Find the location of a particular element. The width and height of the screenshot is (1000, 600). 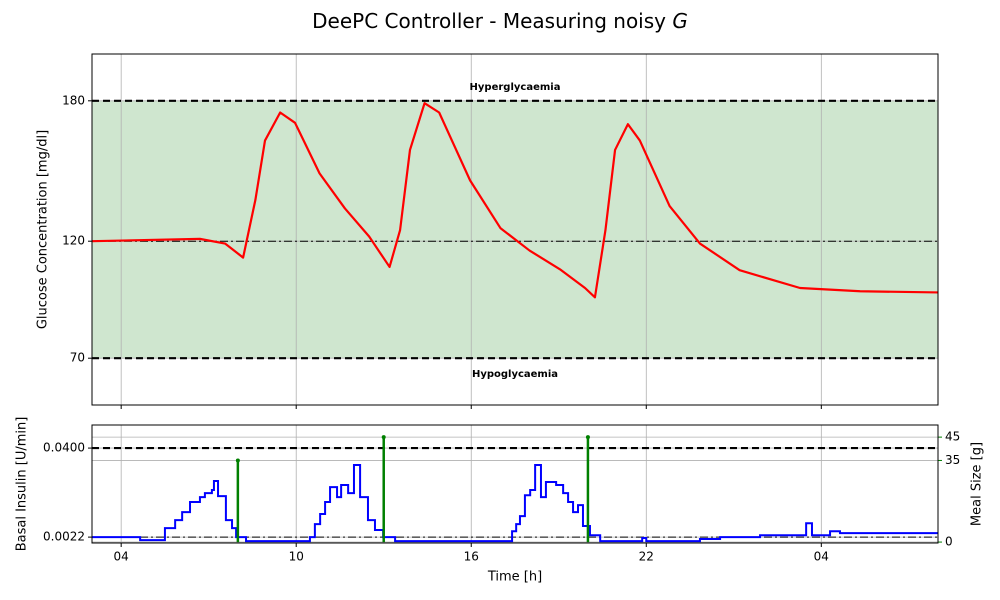

x-tick-label: 22 is located at coordinates (646, 557).